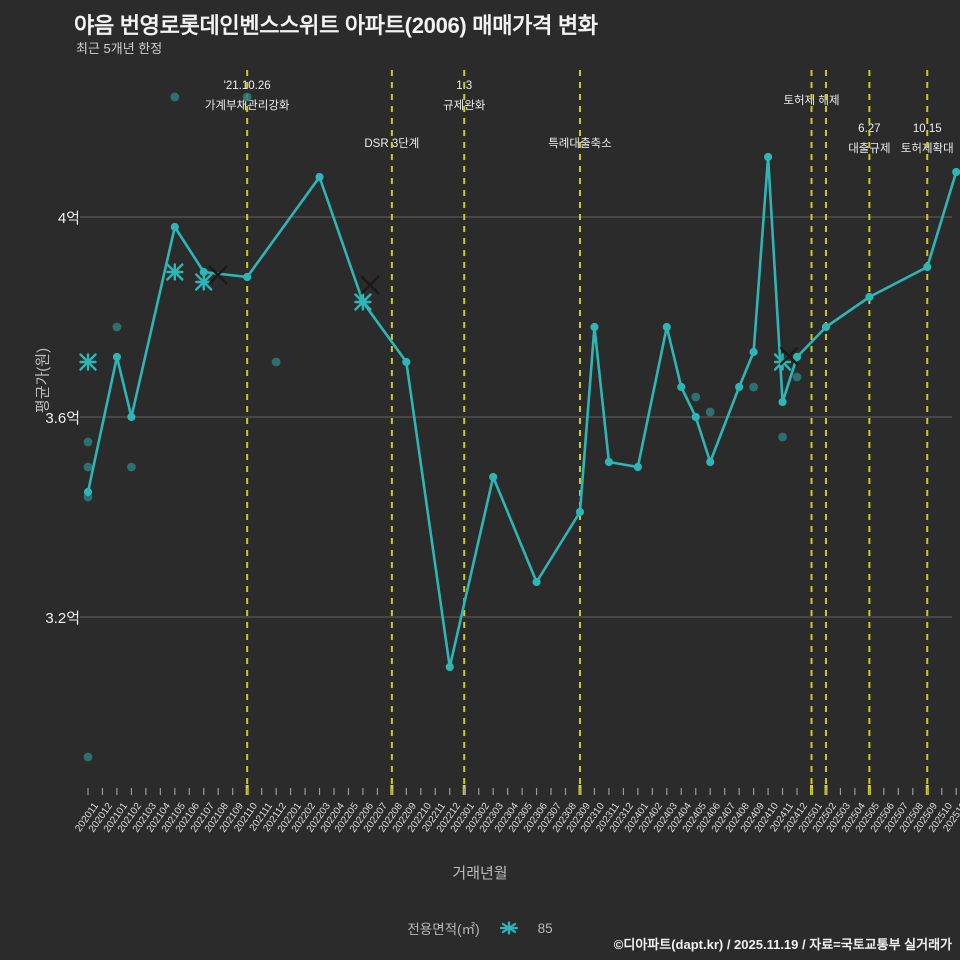  What do you see at coordinates (545, 928) in the screenshot?
I see `legend-value: 85` at bounding box center [545, 928].